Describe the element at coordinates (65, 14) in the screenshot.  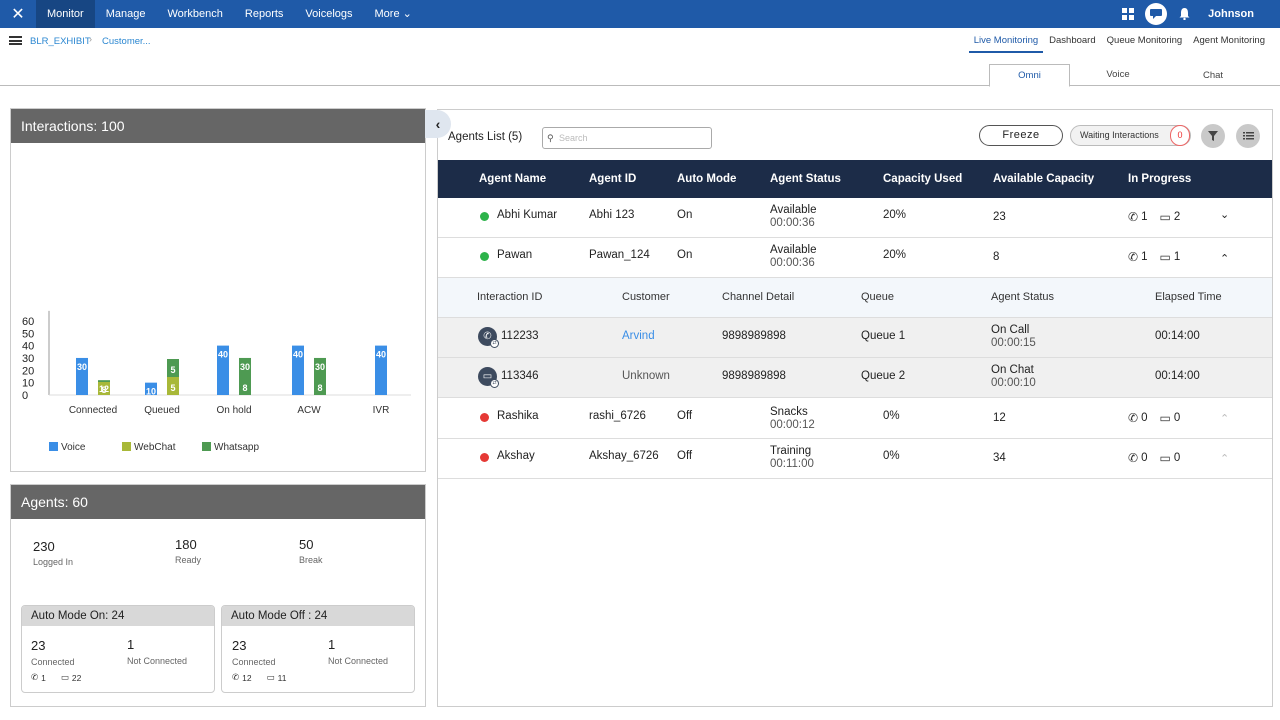
I see `nav-monitor: Monitor` at that location.